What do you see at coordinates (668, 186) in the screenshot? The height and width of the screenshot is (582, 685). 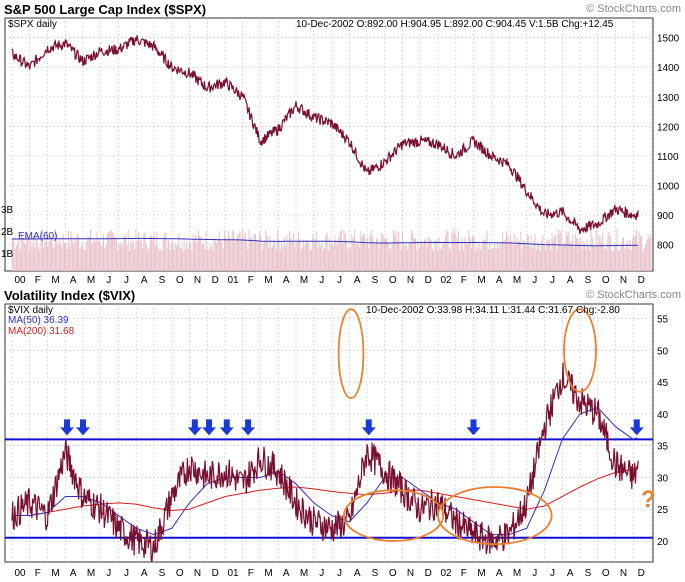 I see `spx-ytick-label: 1000` at bounding box center [668, 186].